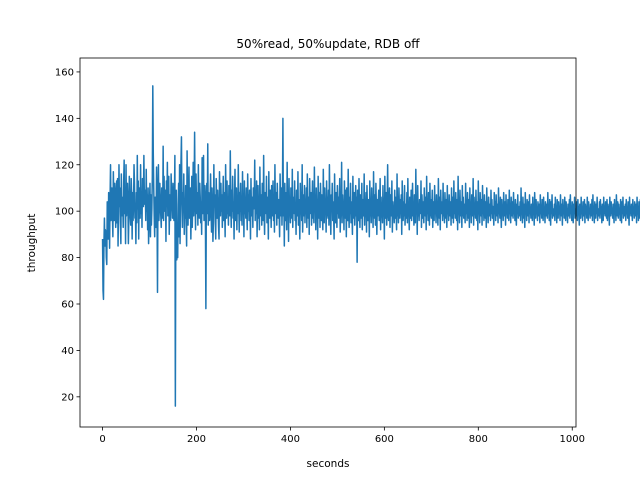 This screenshot has width=640, height=485. I want to click on x-tick-label: 400, so click(290, 439).